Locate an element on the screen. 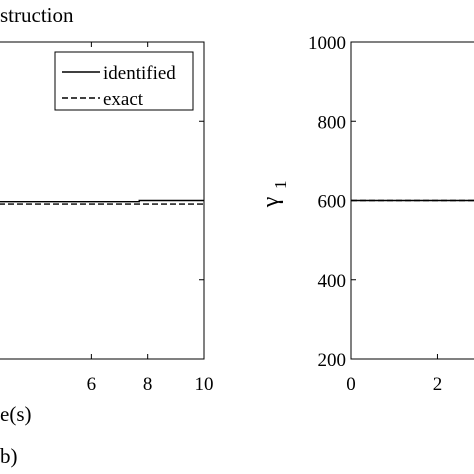 Image resolution: width=474 pixels, height=474 pixels. legend is located at coordinates (124, 81).